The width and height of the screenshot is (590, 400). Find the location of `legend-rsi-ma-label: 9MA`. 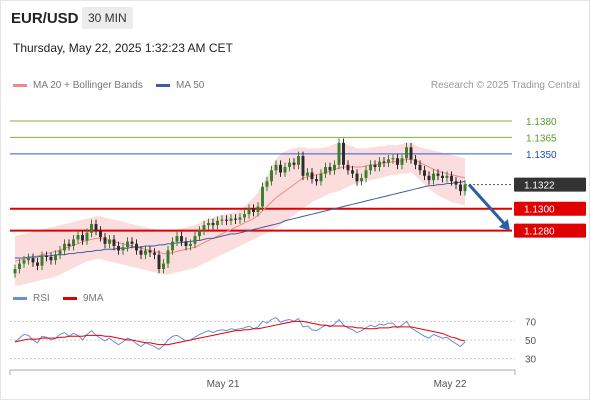

legend-rsi-ma-label: 9MA is located at coordinates (93, 298).